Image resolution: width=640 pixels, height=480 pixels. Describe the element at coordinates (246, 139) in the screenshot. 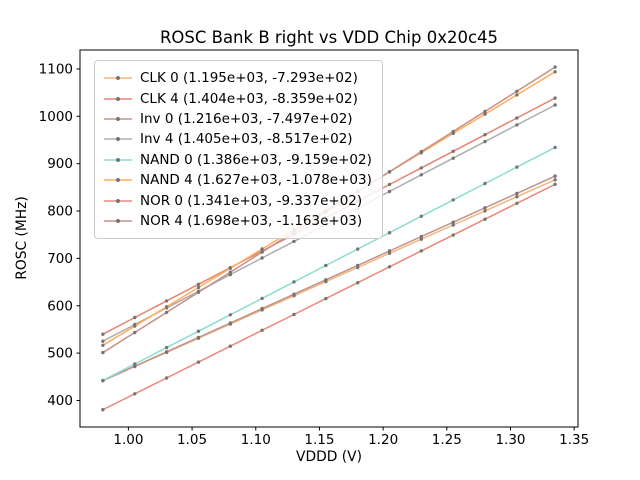

I see `legend-label: Inv 4 (1.405e+03, -8.517e+02)` at that location.